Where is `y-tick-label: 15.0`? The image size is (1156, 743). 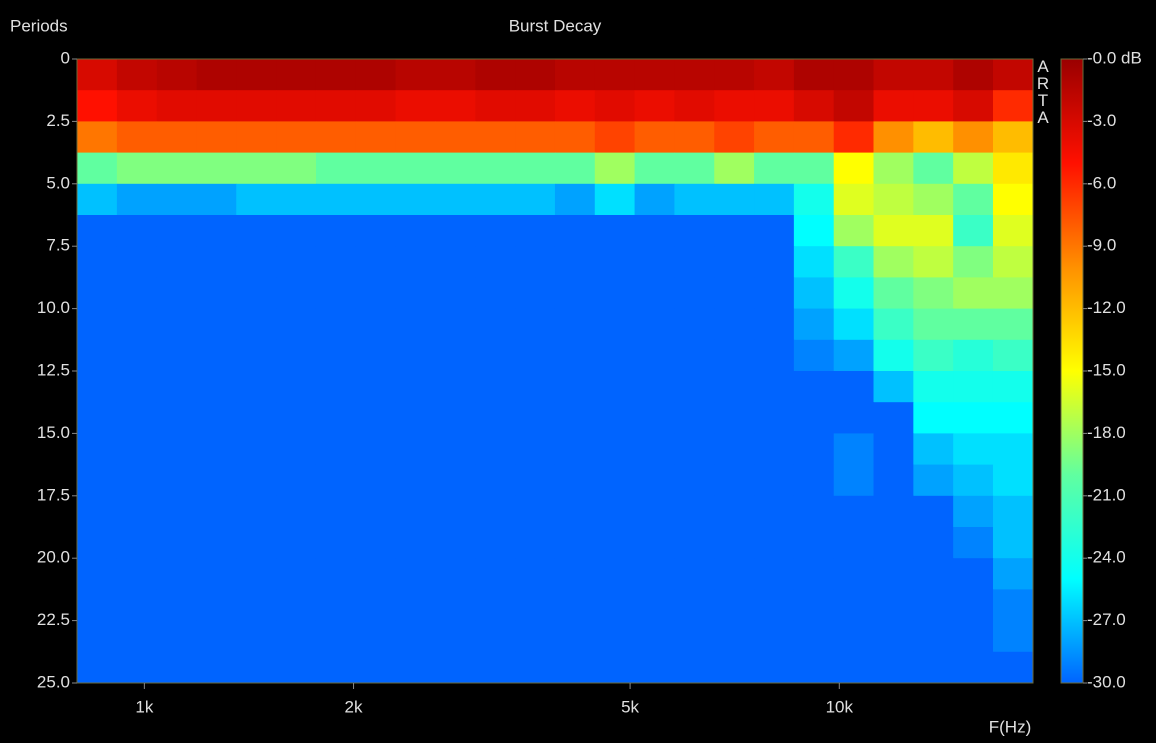 y-tick-label: 15.0 is located at coordinates (53, 432).